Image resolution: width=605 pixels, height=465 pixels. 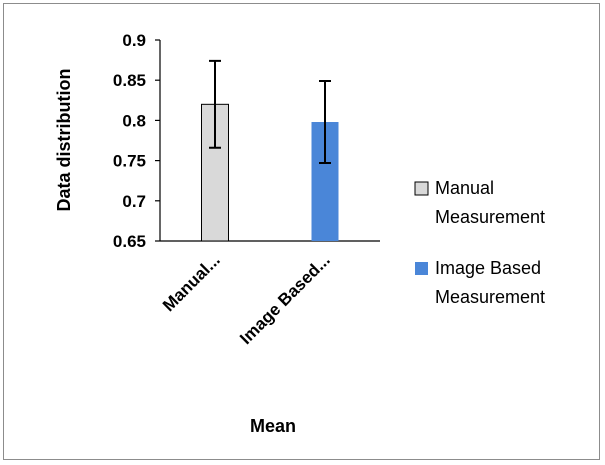 I want to click on y-tick-label: 0.7, so click(x=134, y=201).